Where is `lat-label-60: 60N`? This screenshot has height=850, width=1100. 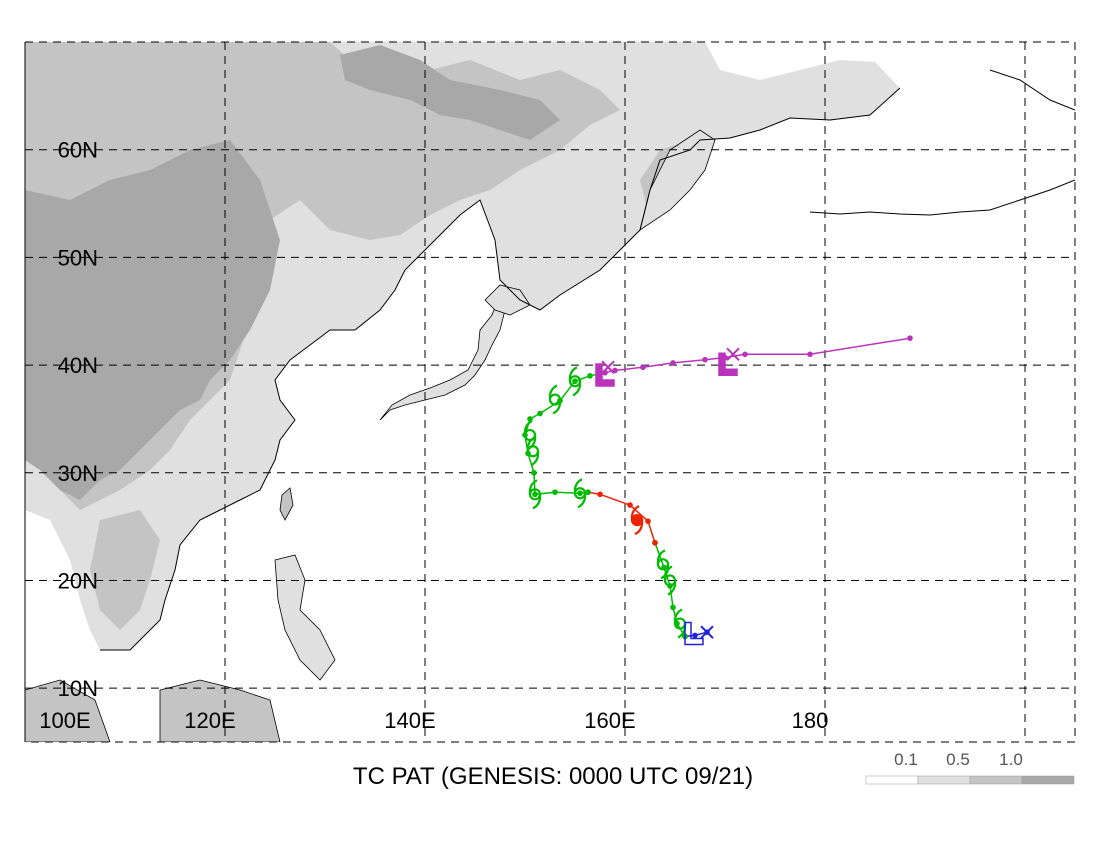 lat-label-60: 60N is located at coordinates (78, 150).